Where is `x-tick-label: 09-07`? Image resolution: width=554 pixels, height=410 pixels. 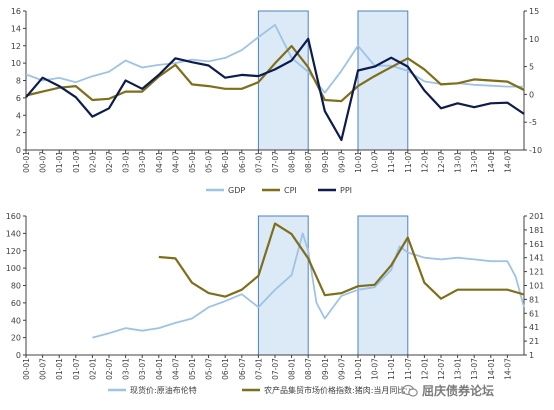
x-tick-label: 09-07 is located at coordinates (341, 162).